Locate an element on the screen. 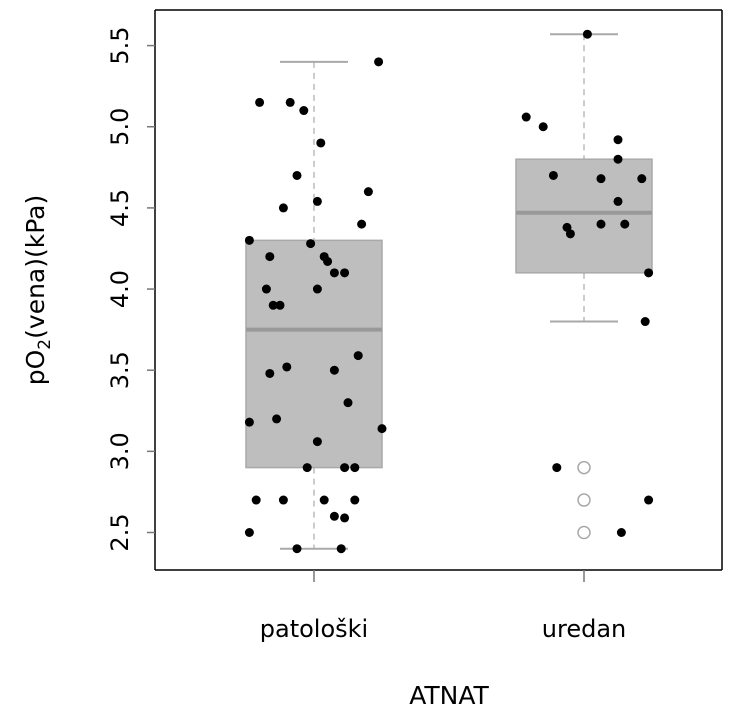 The height and width of the screenshot is (710, 734). y-axis-title: pO2(vena)(kPa) is located at coordinates (38, 290).